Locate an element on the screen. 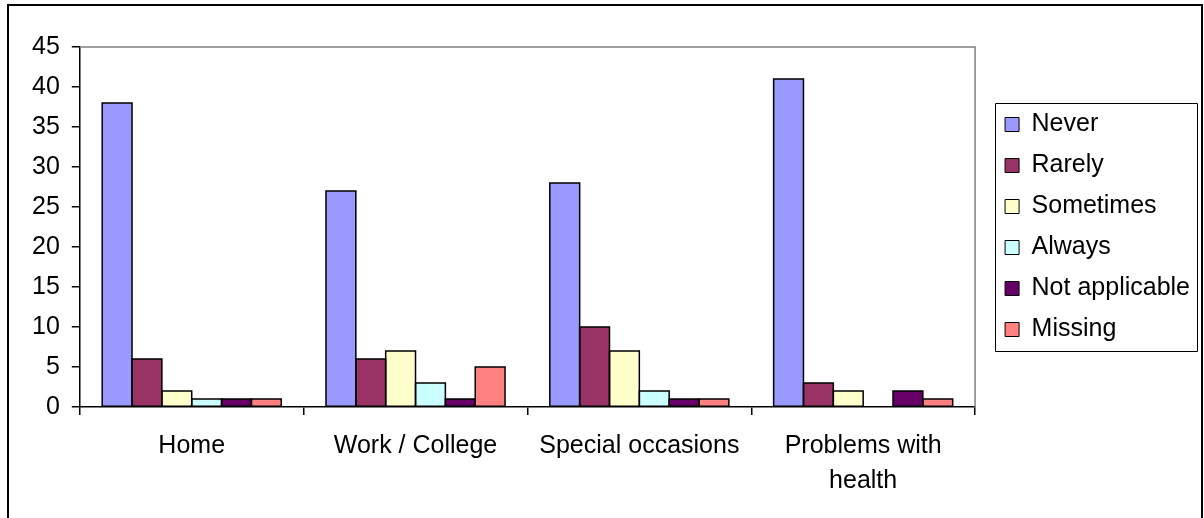 Image resolution: width=1204 pixels, height=518 pixels. y-tick-label: 30 is located at coordinates (46, 164).